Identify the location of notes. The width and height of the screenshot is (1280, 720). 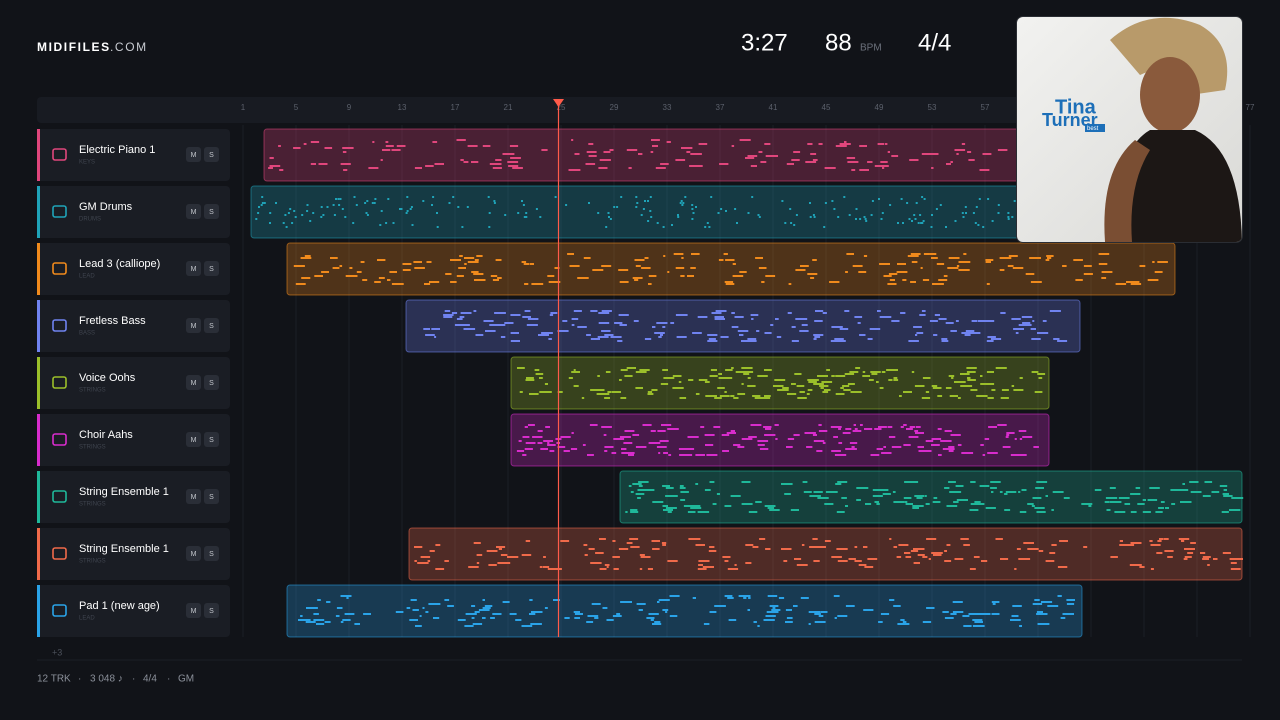
(777, 440).